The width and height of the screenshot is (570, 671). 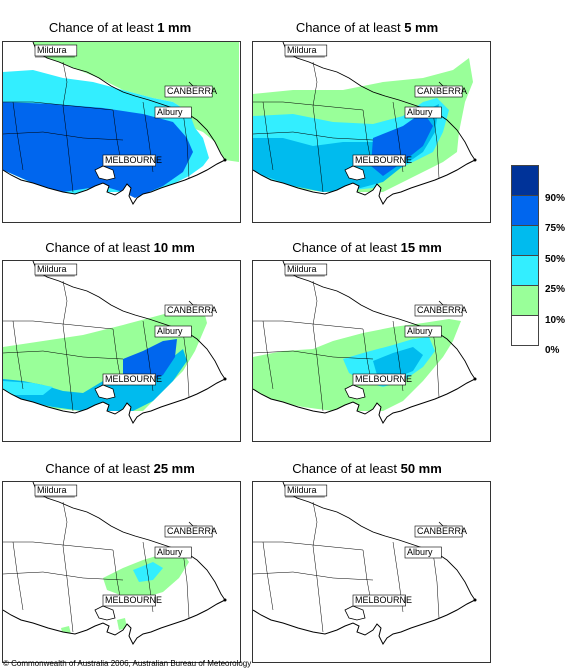 I want to click on victoria-map-5mm: Mildura CANBERRA Albury MELBOURNE, so click(x=371, y=132).